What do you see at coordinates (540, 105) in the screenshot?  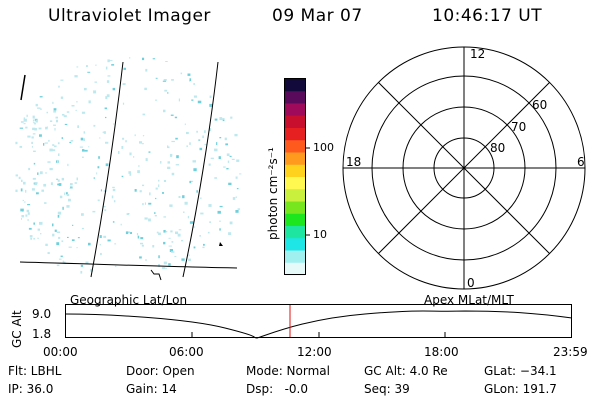 I see `lat-label-60: 60` at bounding box center [540, 105].